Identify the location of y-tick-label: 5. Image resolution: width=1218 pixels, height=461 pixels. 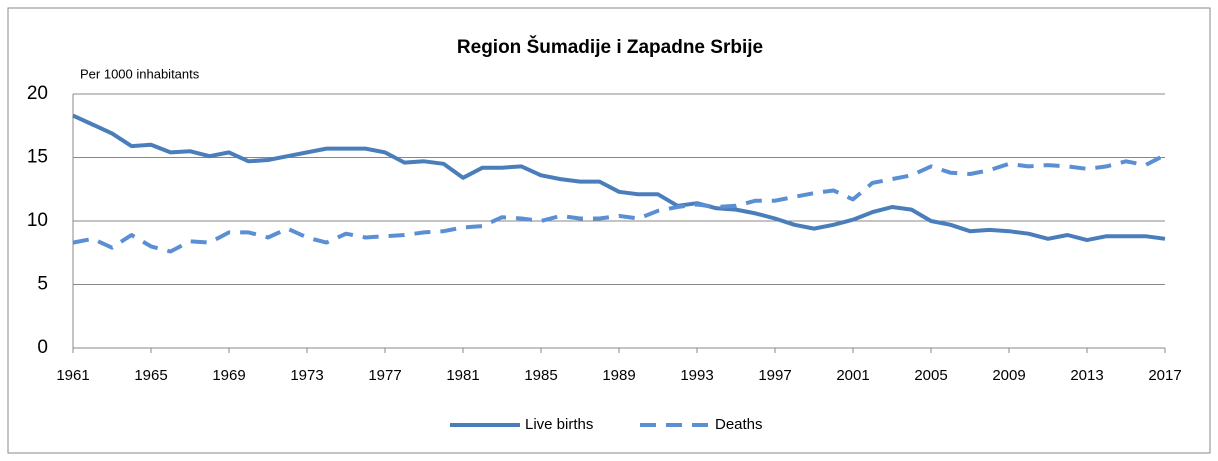
(42, 284).